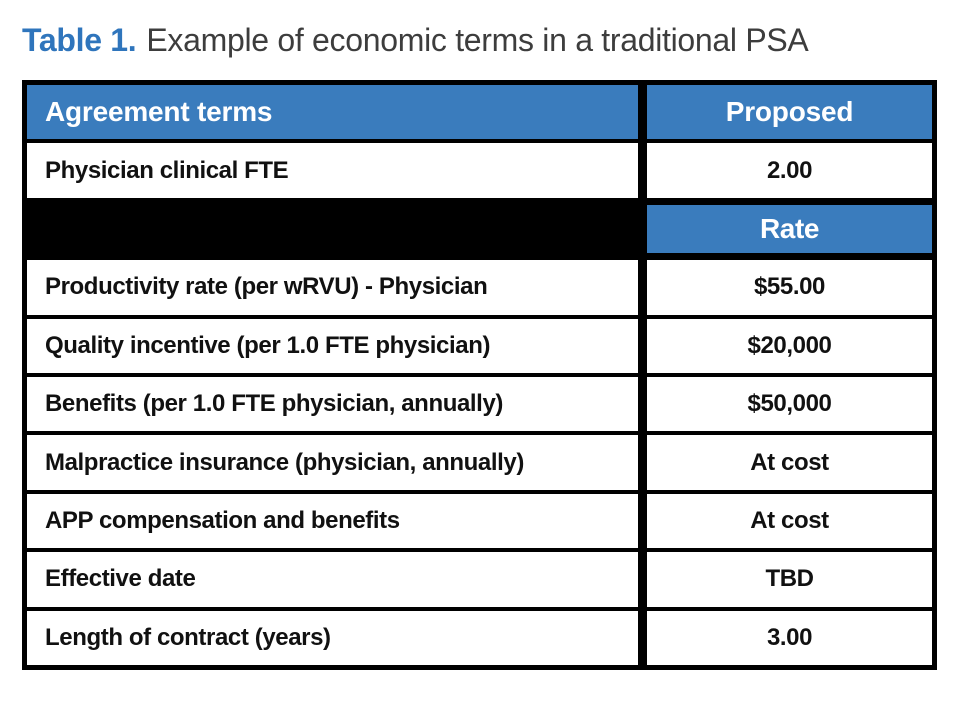  I want to click on black-spacer-cell, so click(332, 229).